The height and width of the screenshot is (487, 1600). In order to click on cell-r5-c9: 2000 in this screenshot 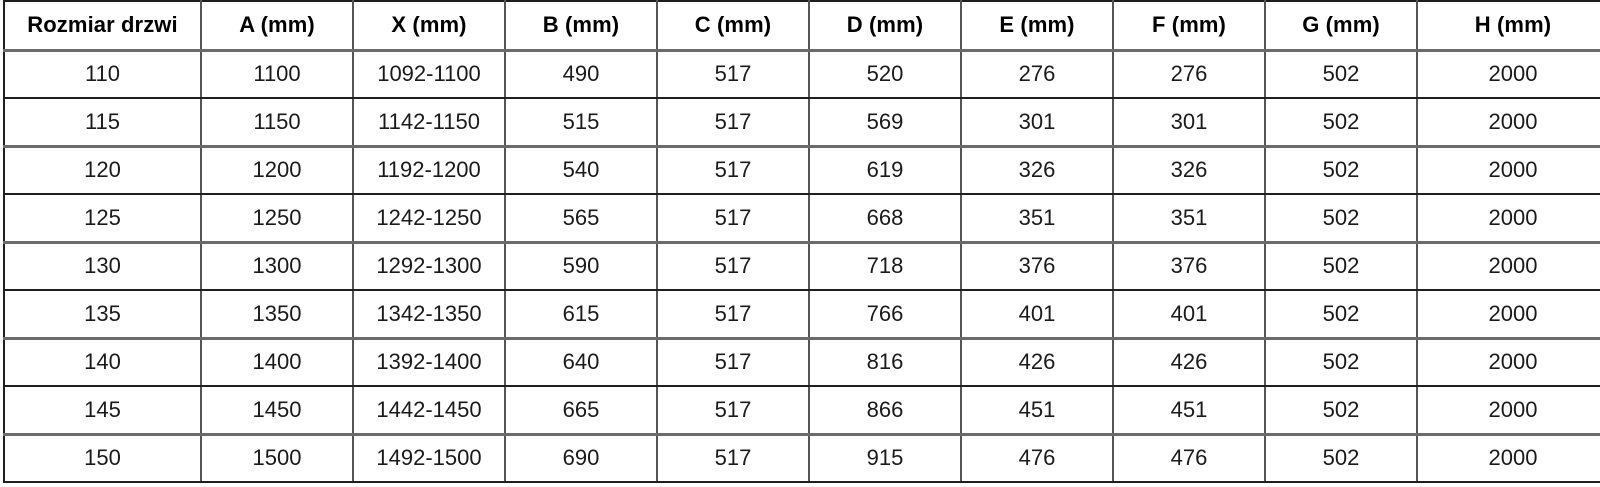, I will do `click(1508, 315)`.